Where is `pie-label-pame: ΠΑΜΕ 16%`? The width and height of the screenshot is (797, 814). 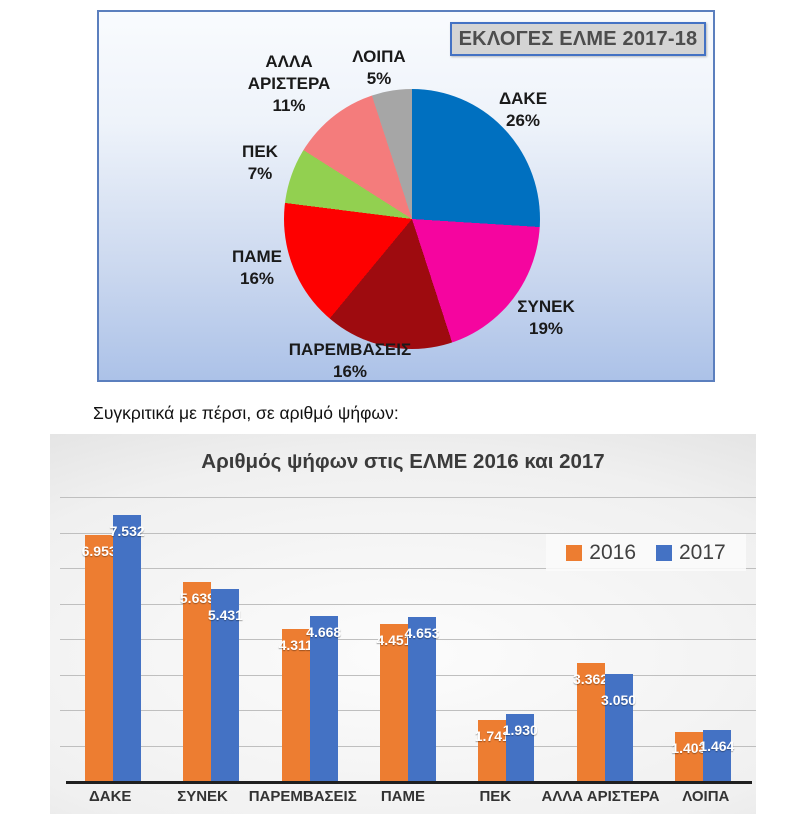
pie-label-pame: ΠΑΜΕ 16% is located at coordinates (257, 268).